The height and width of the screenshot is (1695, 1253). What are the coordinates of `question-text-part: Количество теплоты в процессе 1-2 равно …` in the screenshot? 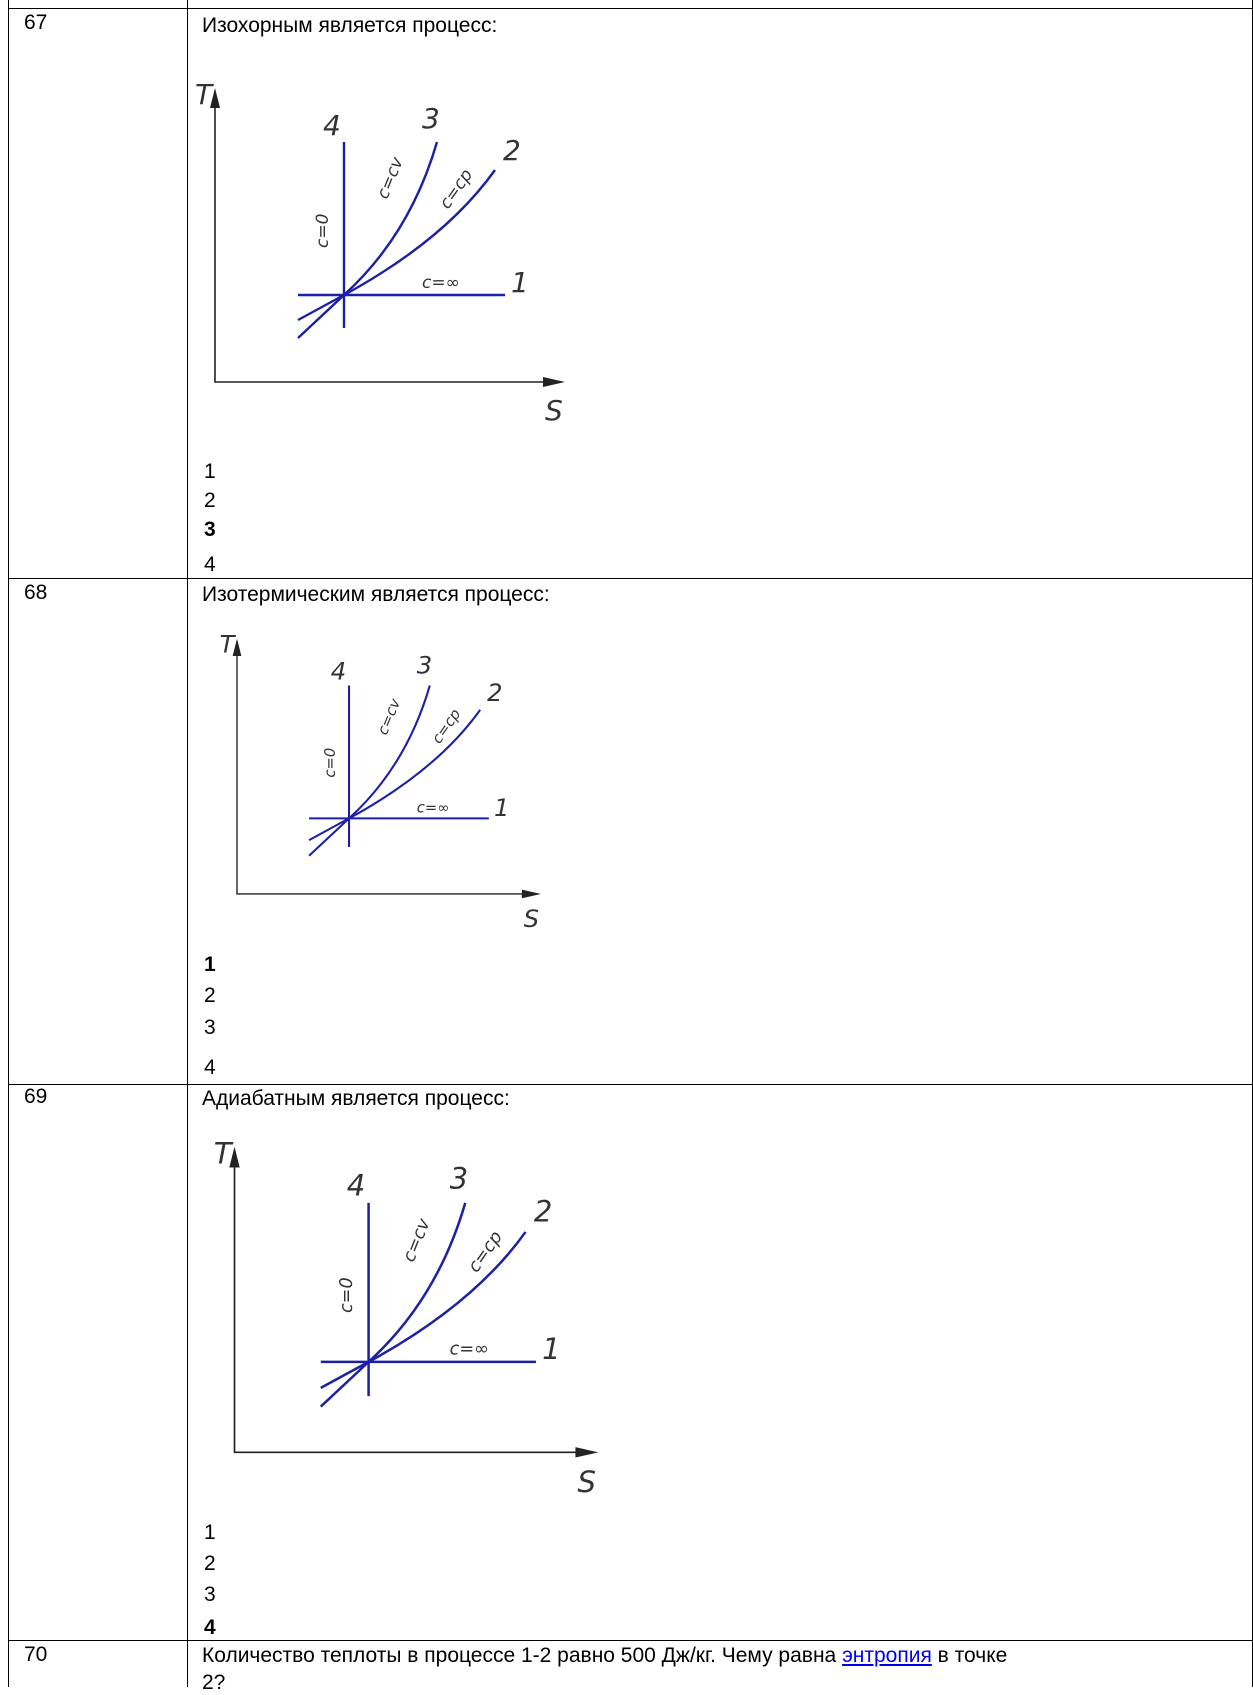 It's located at (519, 1655).